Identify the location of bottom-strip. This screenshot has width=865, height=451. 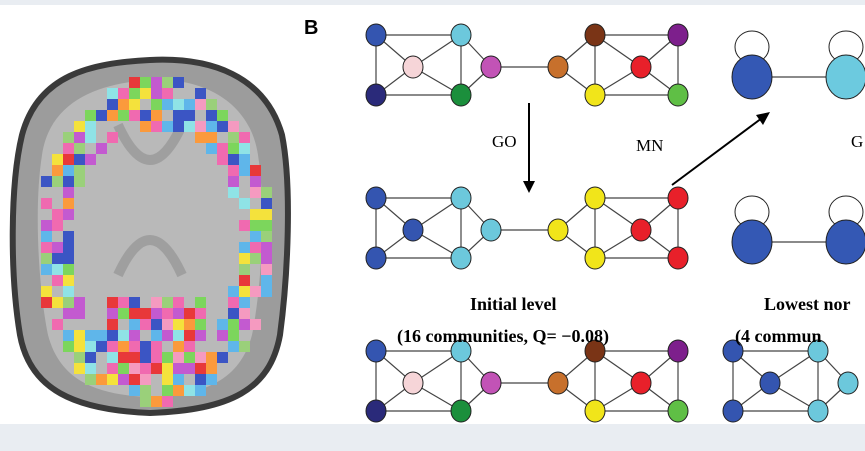
(432, 437).